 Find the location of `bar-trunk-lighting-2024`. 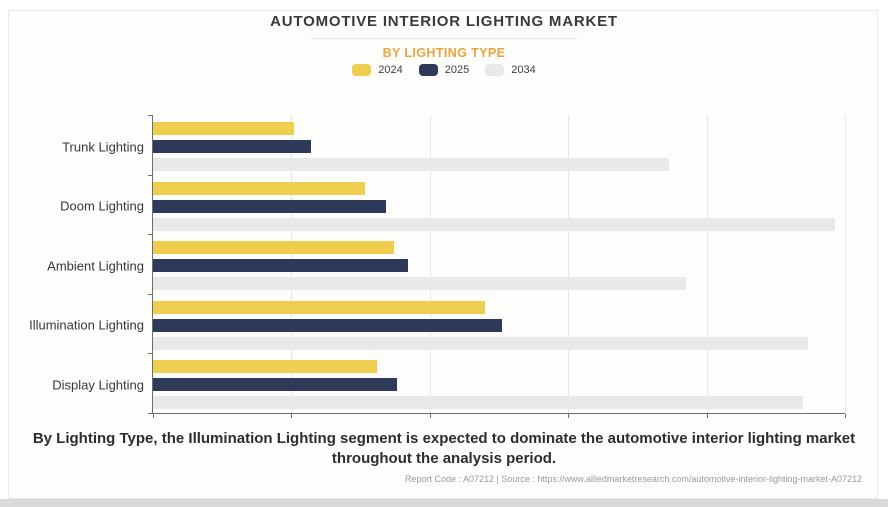

bar-trunk-lighting-2024 is located at coordinates (224, 128).